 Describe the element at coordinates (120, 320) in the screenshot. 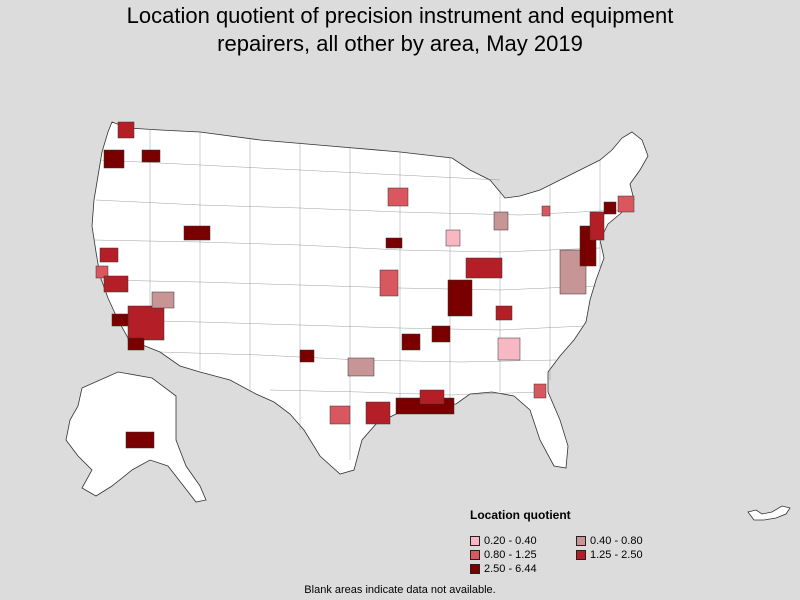

I see `area-los-angeles` at that location.